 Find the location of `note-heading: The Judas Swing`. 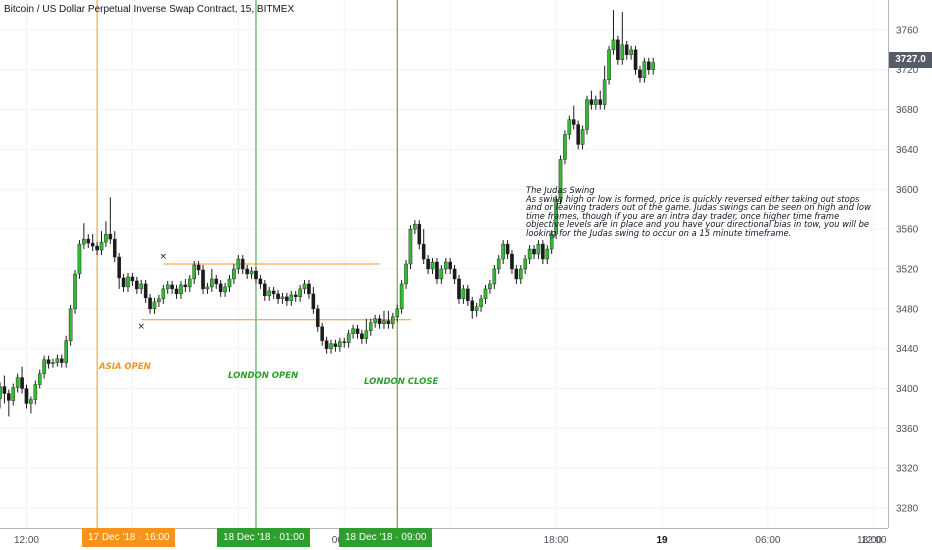

note-heading: The Judas Swing is located at coordinates (560, 190).